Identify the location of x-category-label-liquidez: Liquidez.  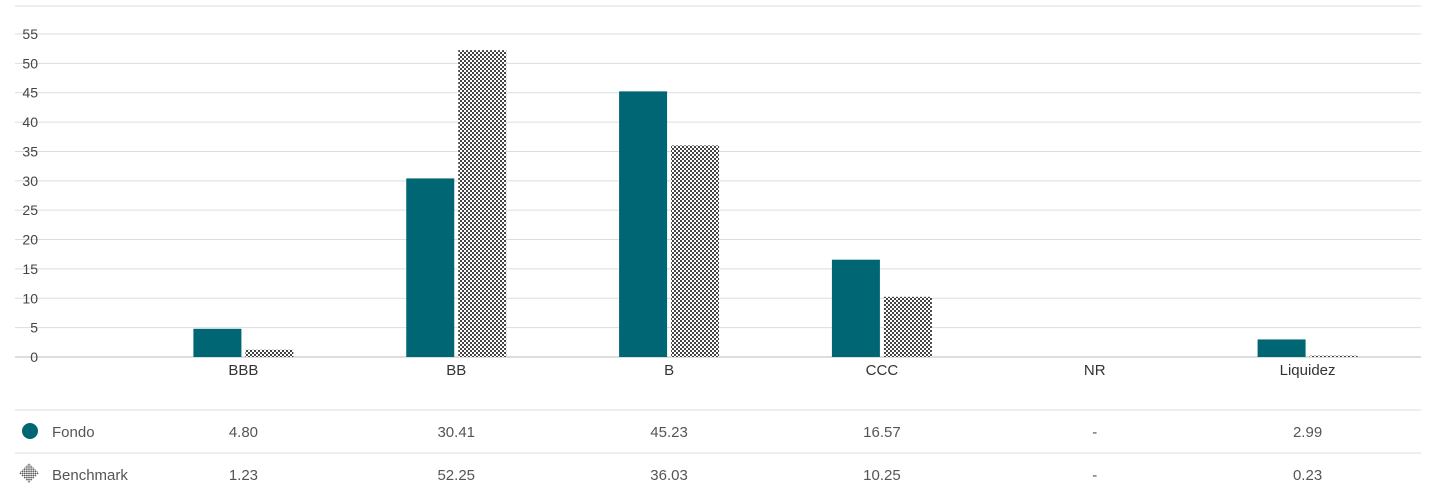
(1308, 370).